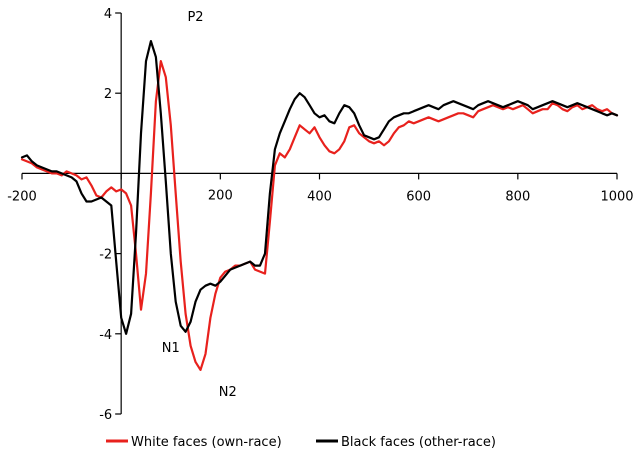  What do you see at coordinates (110, 215) in the screenshot?
I see `y-ticks: 4 2 -2 -4 -6` at bounding box center [110, 215].